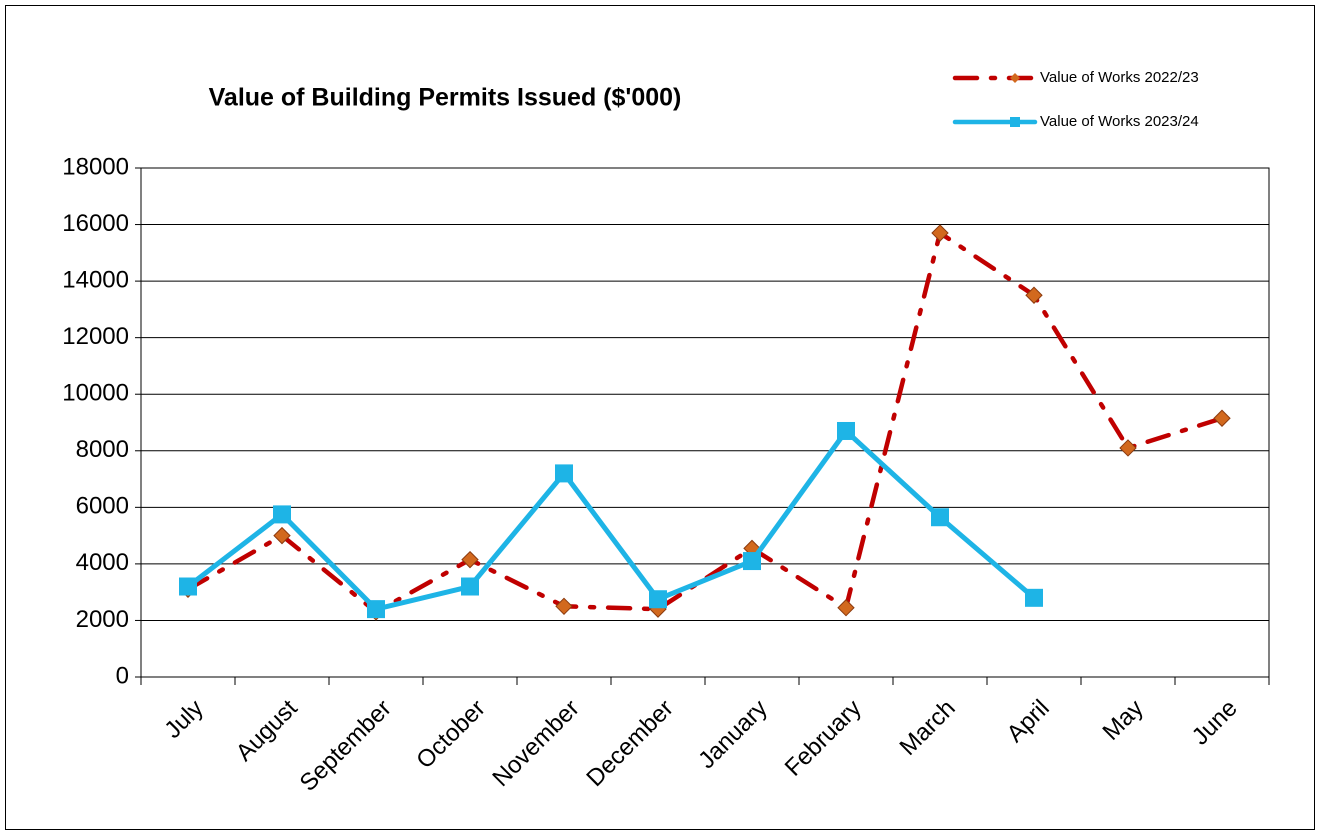 The image size is (1320, 835). What do you see at coordinates (445, 98) in the screenshot?
I see `chart-title: Value of Building Permits Issued ($'000)` at bounding box center [445, 98].